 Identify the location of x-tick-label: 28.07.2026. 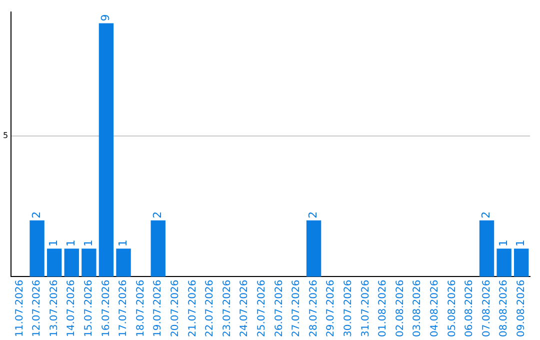
(314, 309).